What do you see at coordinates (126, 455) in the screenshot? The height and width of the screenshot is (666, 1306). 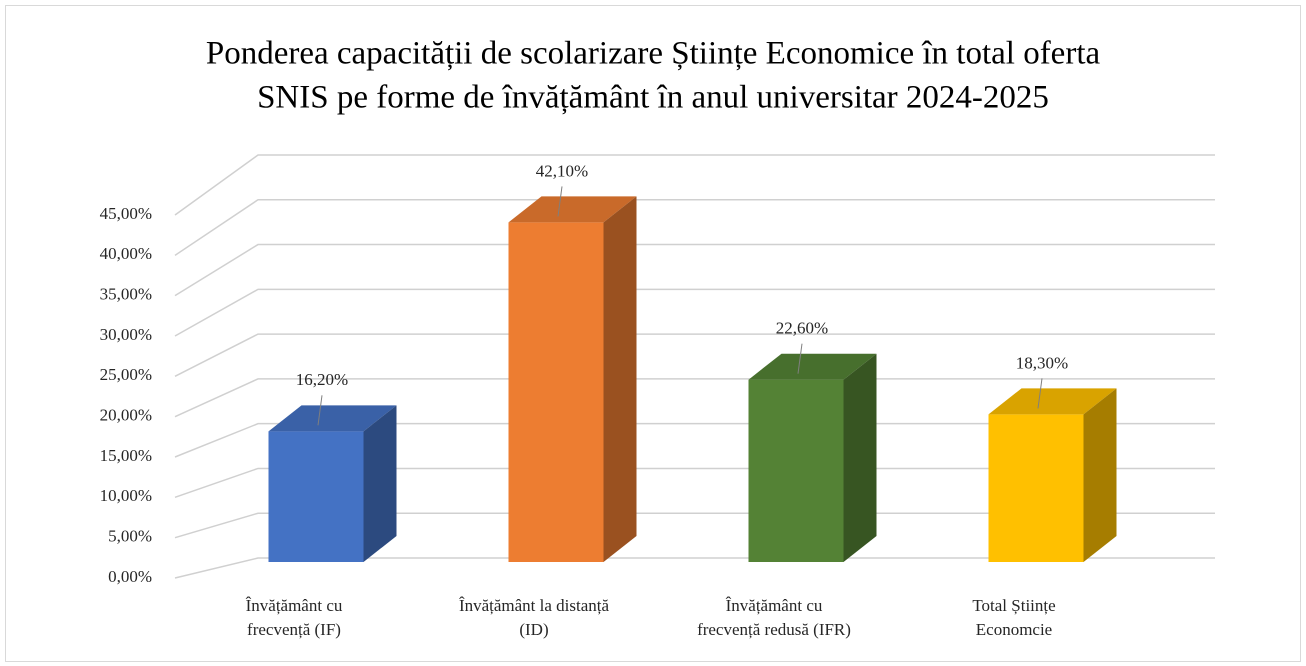 I see `y-tick-label: 15,00%` at bounding box center [126, 455].